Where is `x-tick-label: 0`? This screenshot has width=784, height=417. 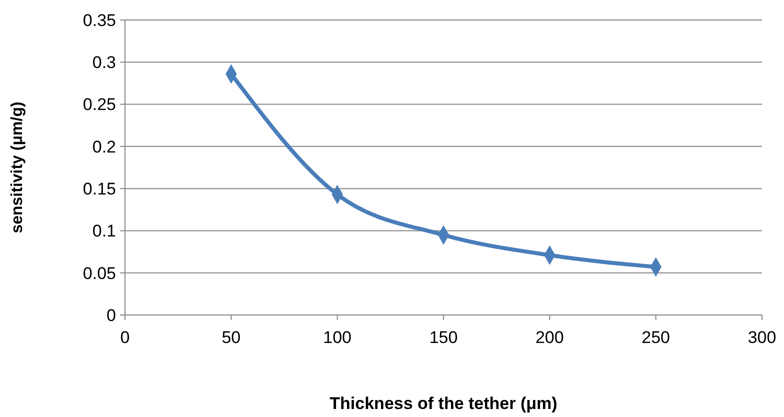
x-tick-label: 0 is located at coordinates (125, 337).